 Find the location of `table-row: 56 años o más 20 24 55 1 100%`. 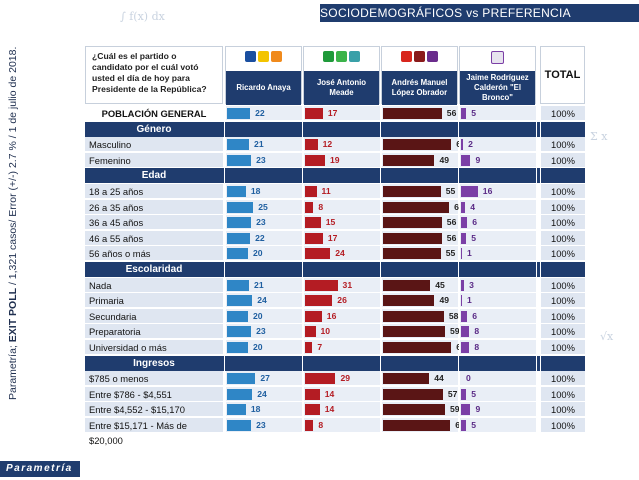

table-row: 56 años o más 20 24 55 1 100% is located at coordinates (335, 254).